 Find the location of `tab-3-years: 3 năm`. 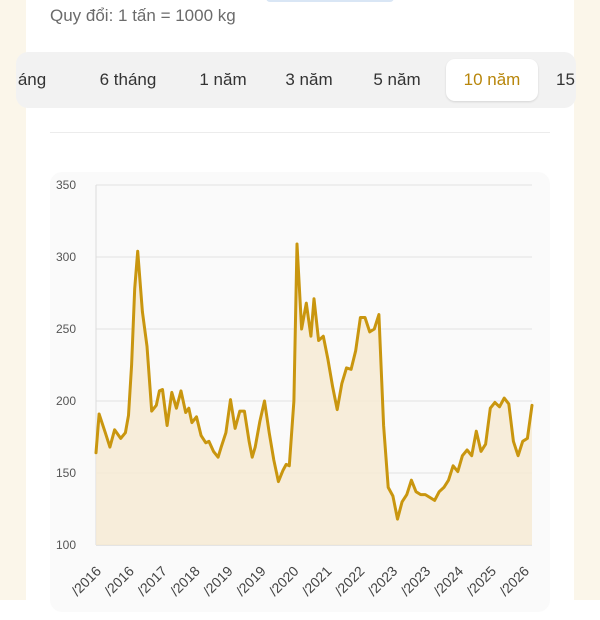

tab-3-years: 3 năm is located at coordinates (309, 79).